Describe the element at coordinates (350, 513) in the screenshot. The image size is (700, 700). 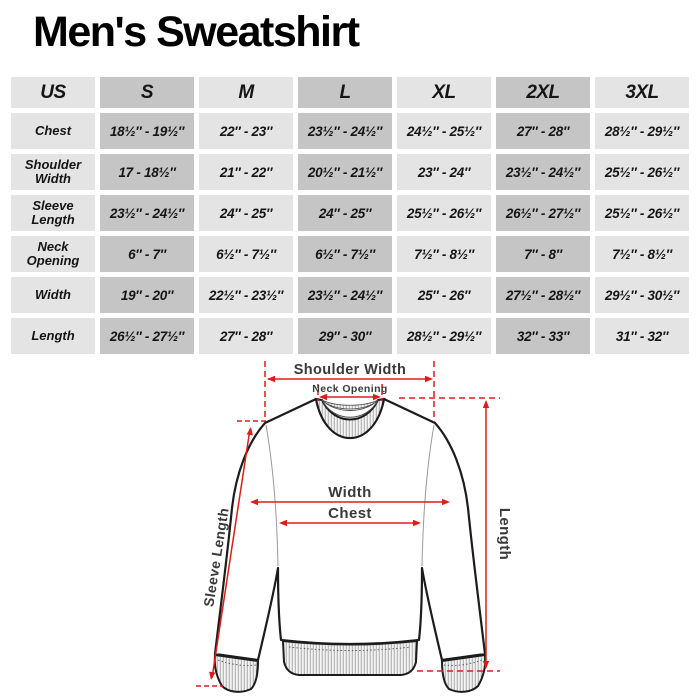
I see `chest-label: Chest` at that location.